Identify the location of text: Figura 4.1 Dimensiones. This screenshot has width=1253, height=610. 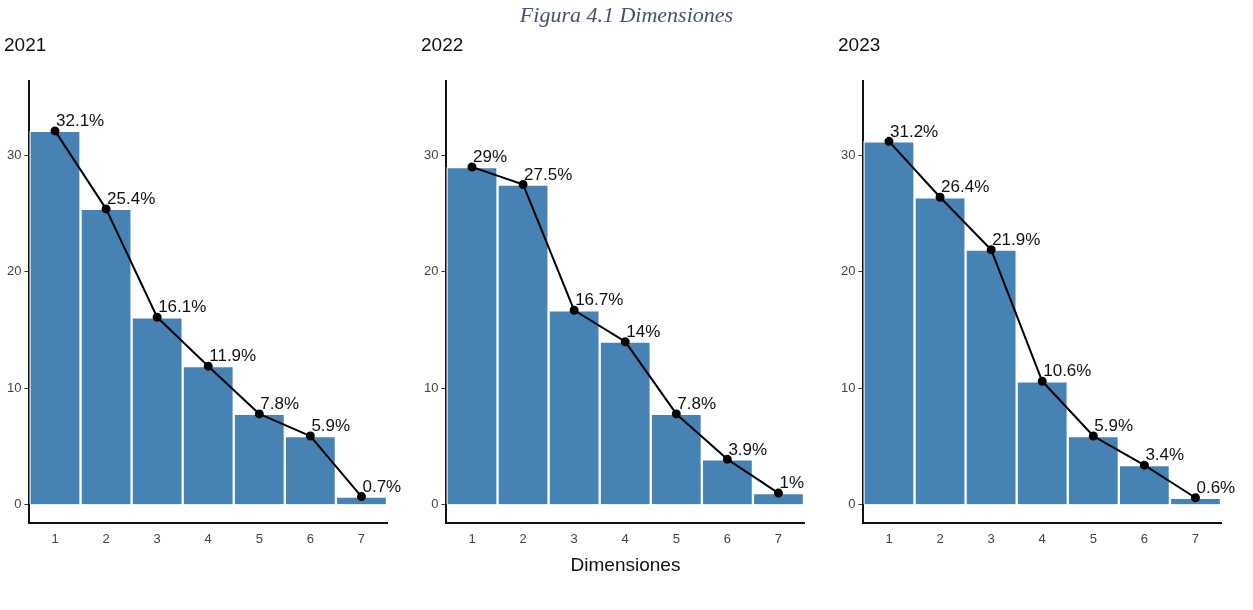
(626, 15).